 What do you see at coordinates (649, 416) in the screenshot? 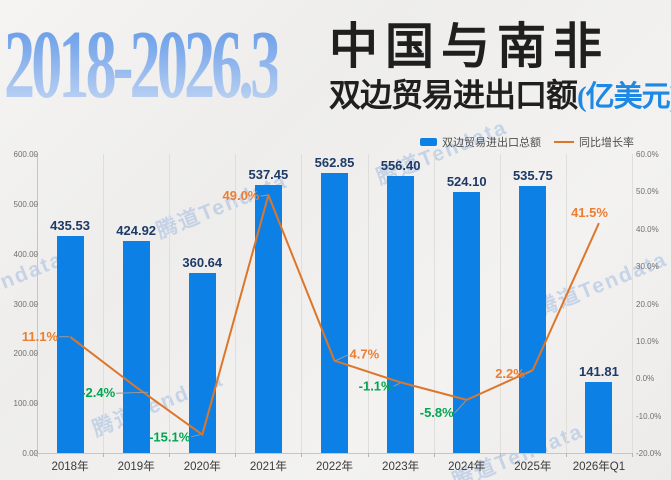
I see `right-axis-tick-label: -10.0%` at bounding box center [649, 416].